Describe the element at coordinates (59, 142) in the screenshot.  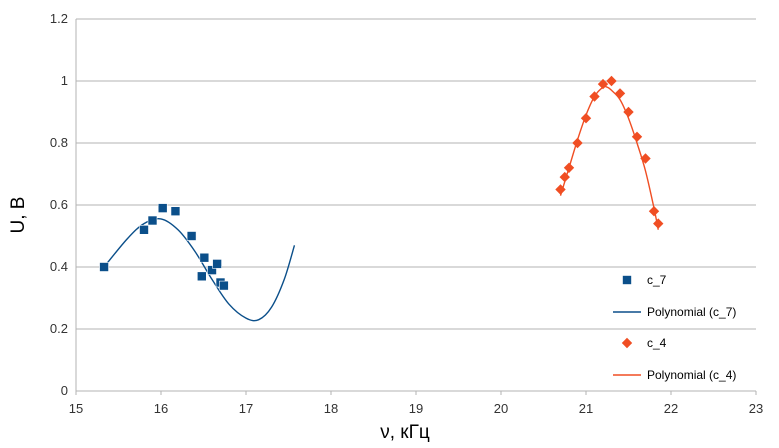
I see `y-tick-label: 0.8` at that location.